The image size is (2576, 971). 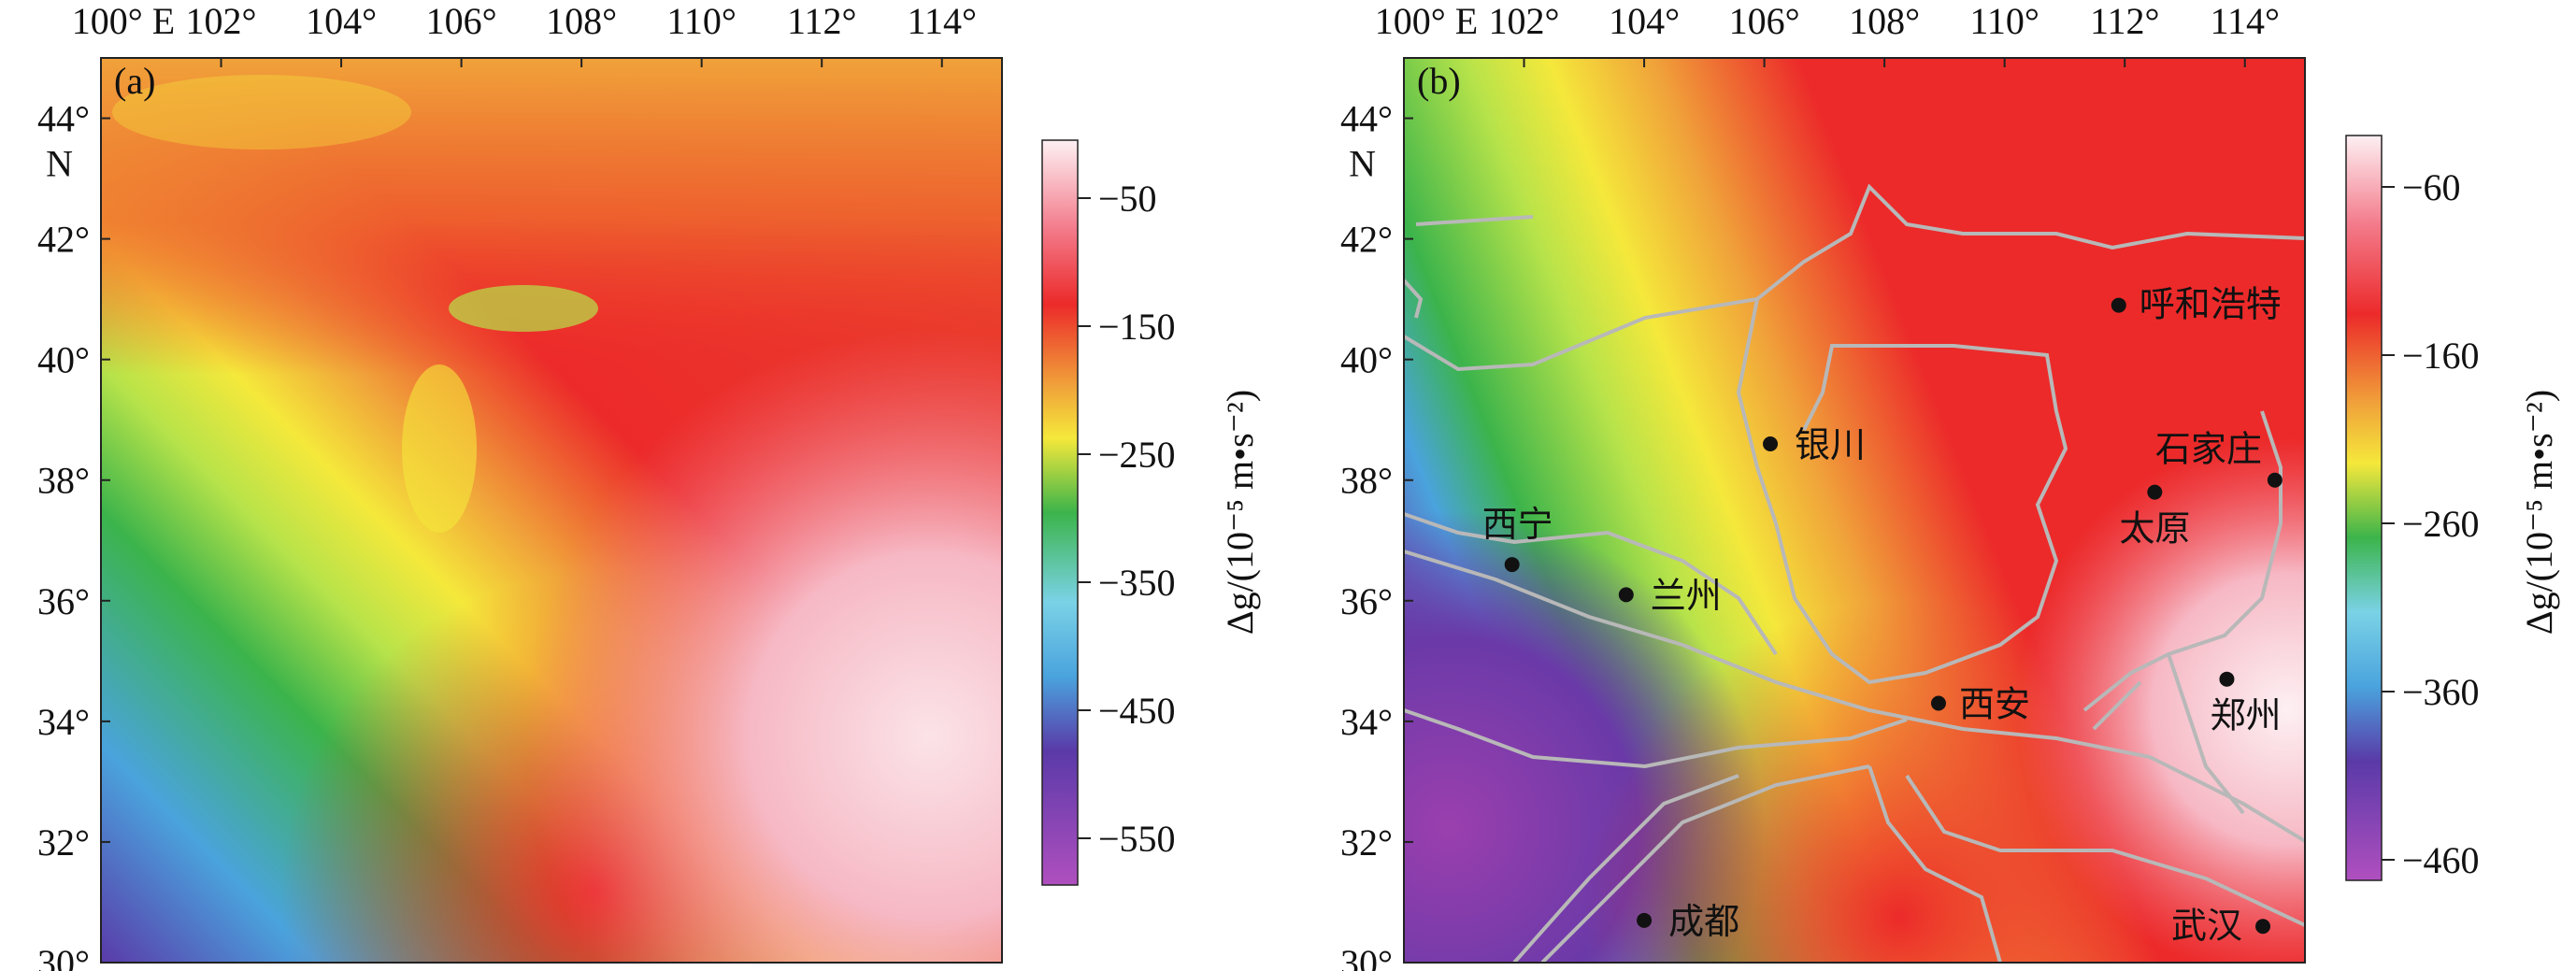 What do you see at coordinates (2539, 512) in the screenshot?
I see `colorbar-b-title: Δg/(10⁻⁵ m•s⁻²)` at bounding box center [2539, 512].